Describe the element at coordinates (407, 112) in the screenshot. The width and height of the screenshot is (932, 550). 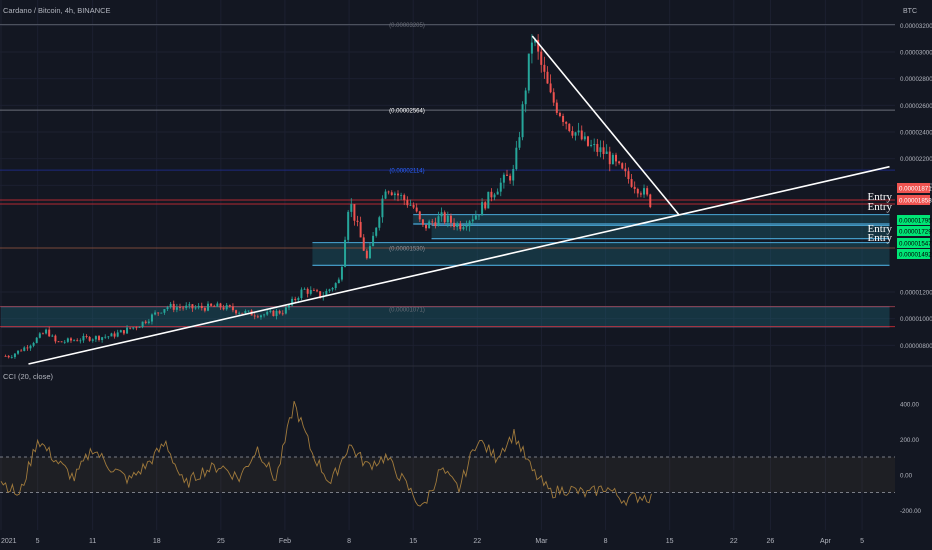
I see `fib-level-label: (0.00002564)` at that location.